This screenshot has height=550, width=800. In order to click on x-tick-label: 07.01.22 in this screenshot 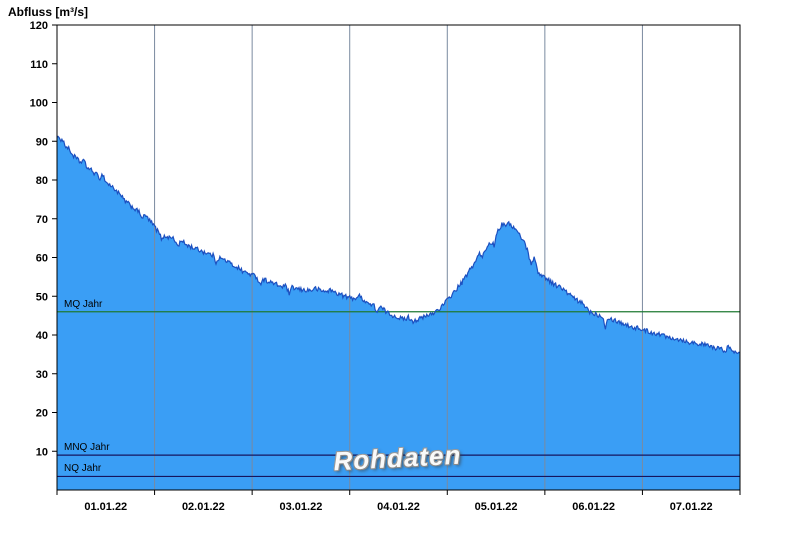, I will do `click(691, 507)`.